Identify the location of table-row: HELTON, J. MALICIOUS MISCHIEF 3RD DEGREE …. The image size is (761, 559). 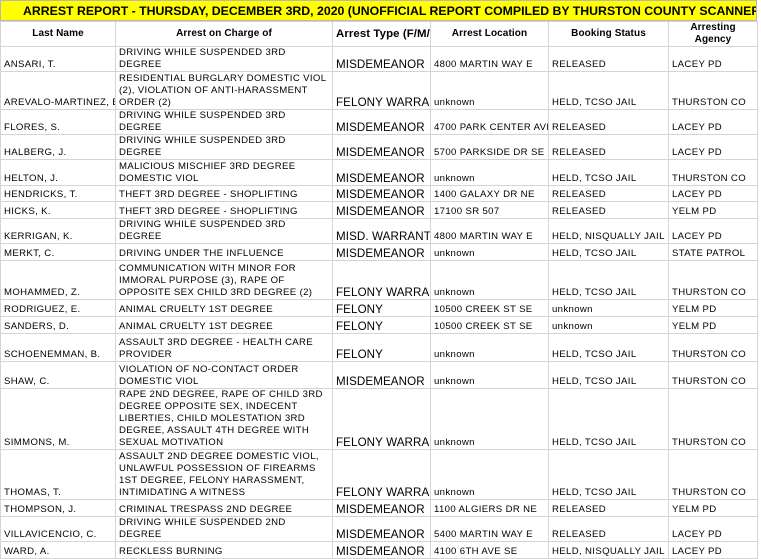
(379, 172).